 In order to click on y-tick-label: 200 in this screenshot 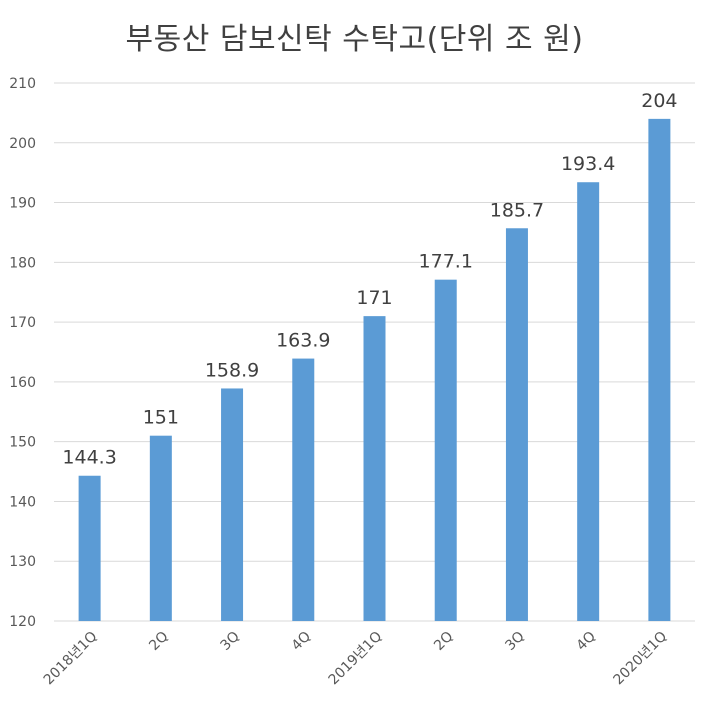, I will do `click(22, 144)`.